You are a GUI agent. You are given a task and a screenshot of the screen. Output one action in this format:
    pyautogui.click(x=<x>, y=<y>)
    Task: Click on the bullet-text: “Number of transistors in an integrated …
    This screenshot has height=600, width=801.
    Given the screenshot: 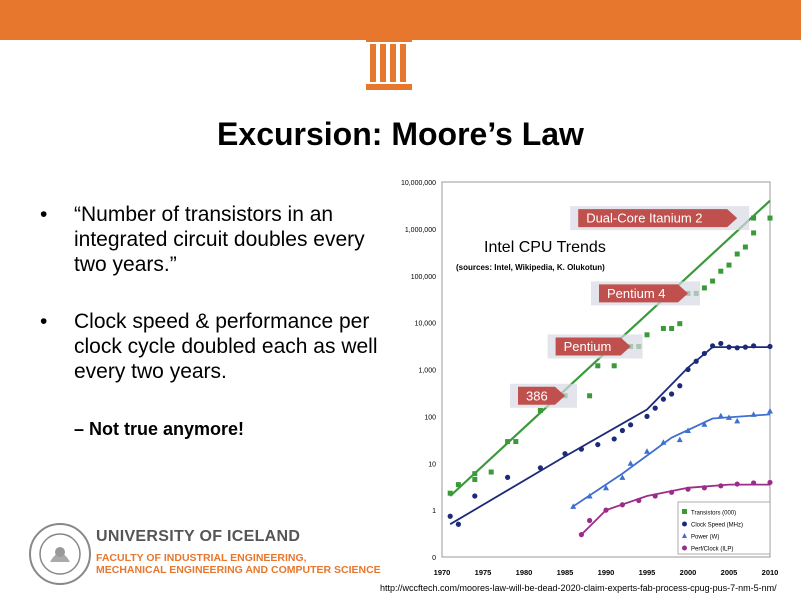 What is the action you would take?
    pyautogui.click(x=219, y=239)
    